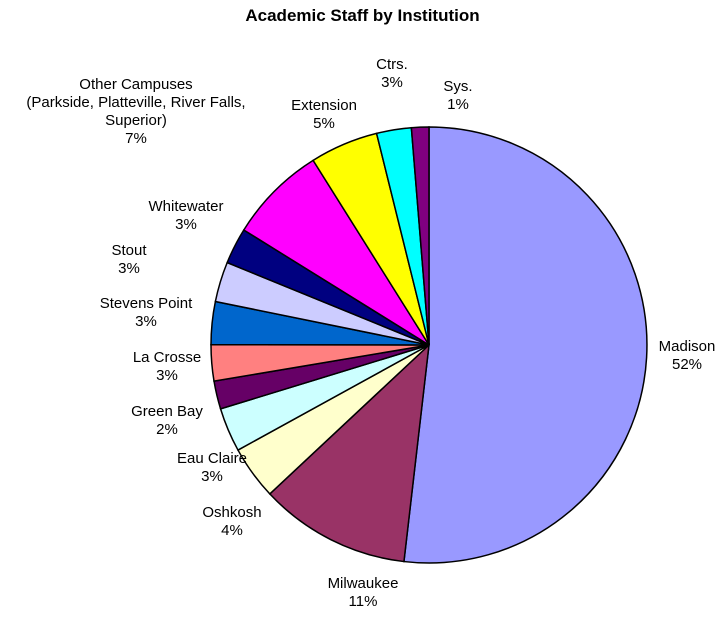 This screenshot has width=725, height=621. What do you see at coordinates (363, 592) in the screenshot?
I see `slice-label-milwaukee: Milwaukee 11%` at bounding box center [363, 592].